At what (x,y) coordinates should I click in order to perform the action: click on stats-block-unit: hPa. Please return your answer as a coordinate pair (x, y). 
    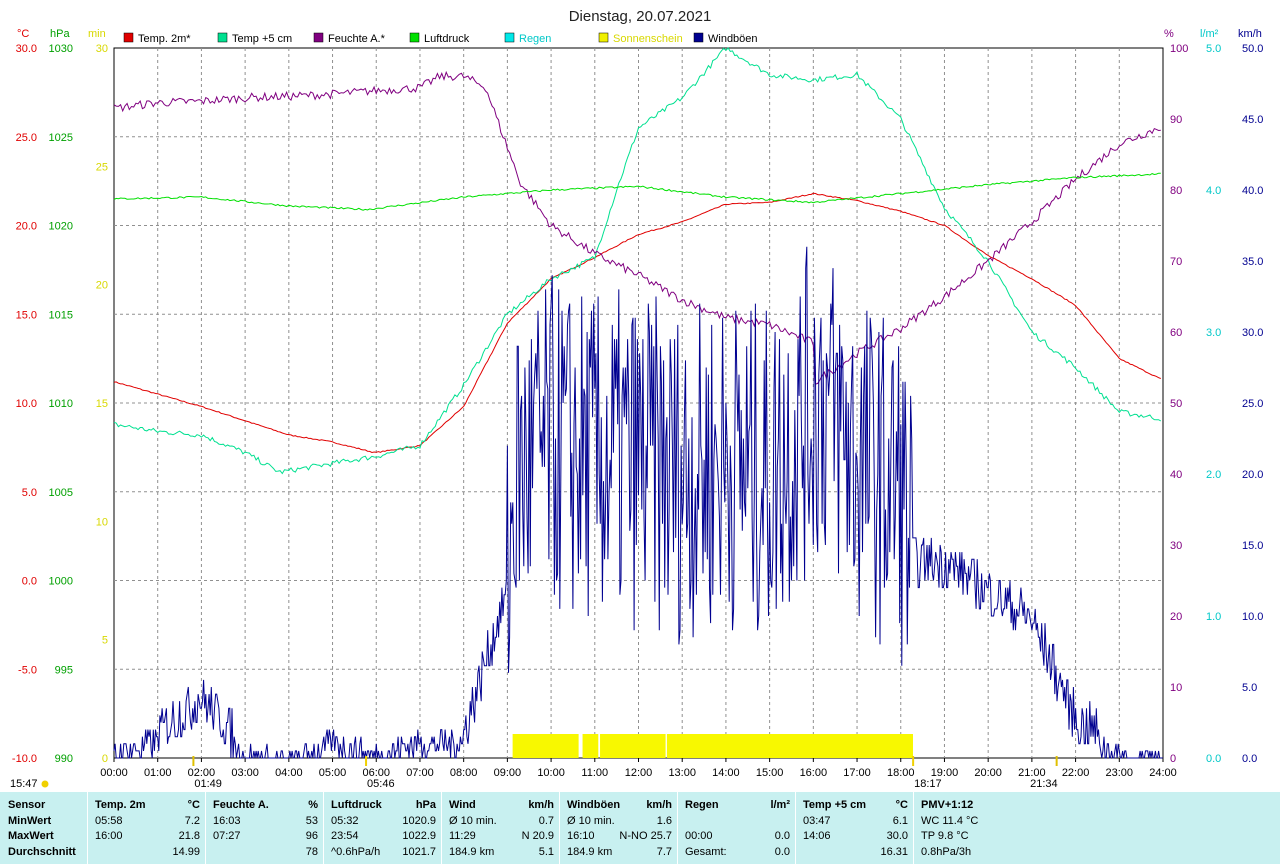
    Looking at the image, I should click on (425, 805).